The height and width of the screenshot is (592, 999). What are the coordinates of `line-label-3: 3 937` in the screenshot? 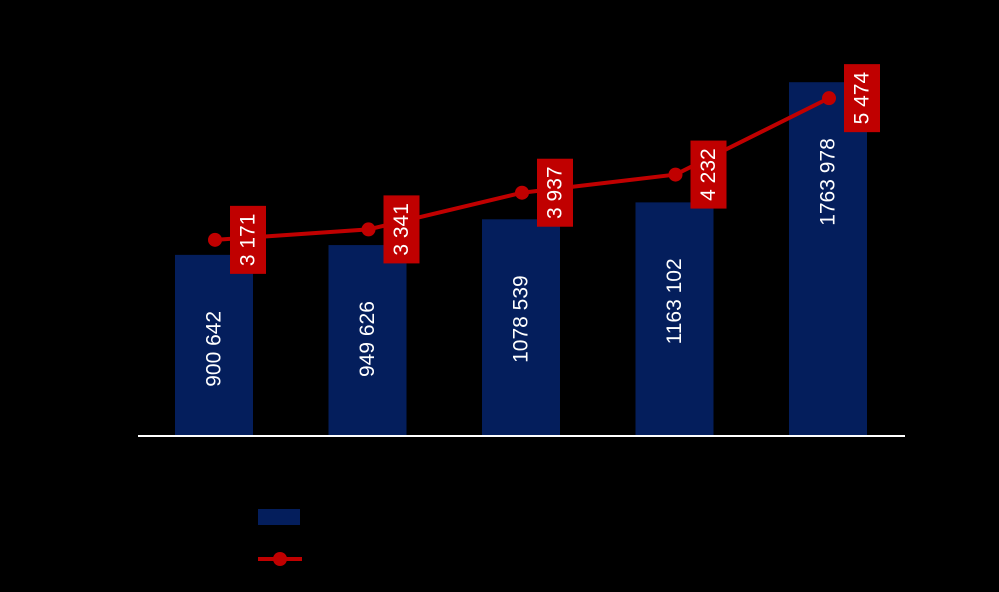 It's located at (555, 192).